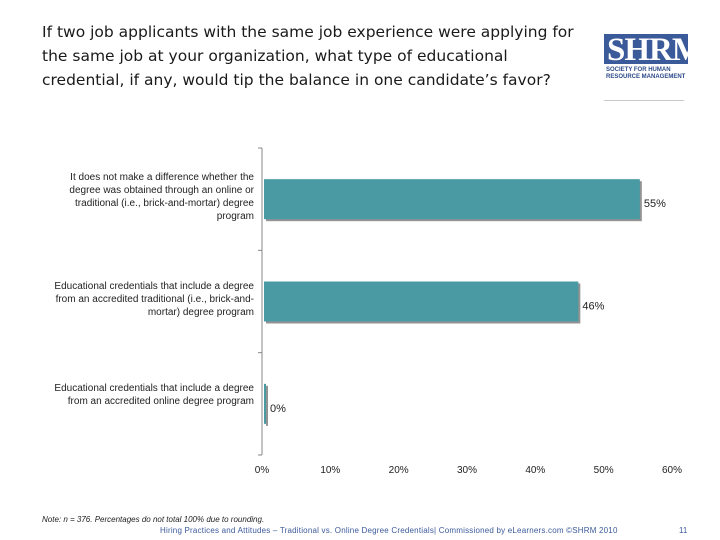 The height and width of the screenshot is (540, 720). I want to click on logo-line-1: SOCIETY FOR HUMAN, so click(638, 70).